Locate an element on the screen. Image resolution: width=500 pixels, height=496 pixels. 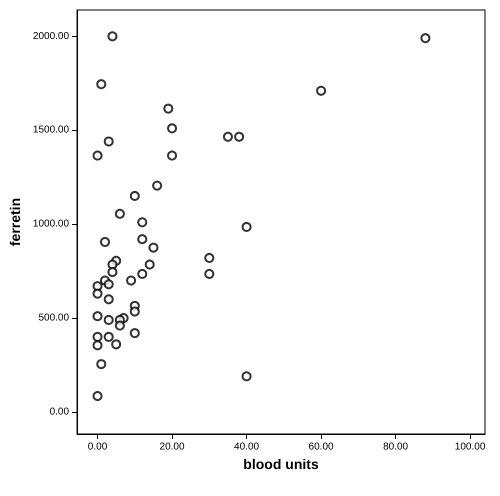
x-tick-label: 80.00 is located at coordinates (396, 447).